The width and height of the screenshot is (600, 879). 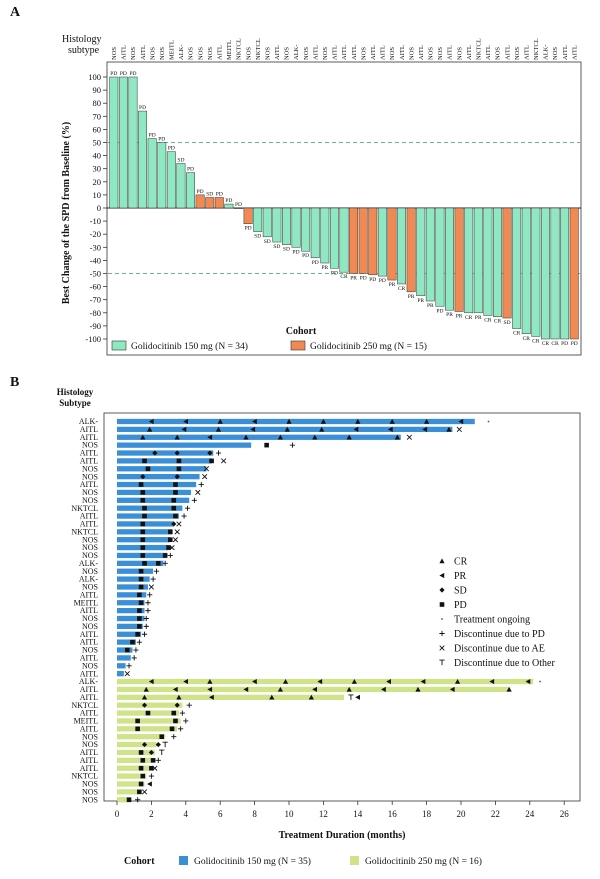 What do you see at coordinates (95, 221) in the screenshot?
I see `waterfall-y-tick-label: -10` at bounding box center [95, 221].